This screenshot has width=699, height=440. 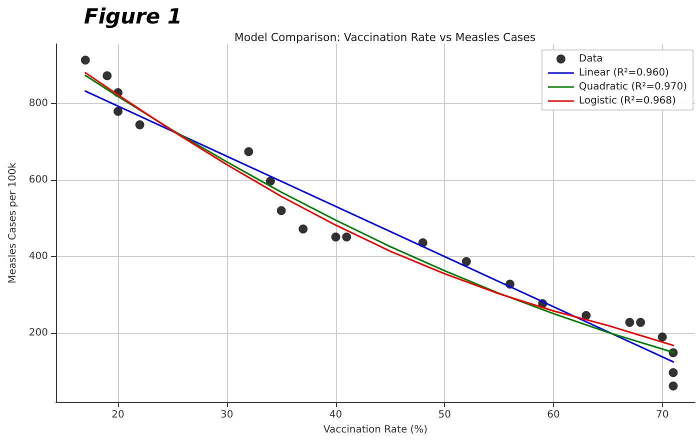 I want to click on chart-title: Model Comparison: Vaccination Rate vs Measles Cases, so click(x=385, y=37).